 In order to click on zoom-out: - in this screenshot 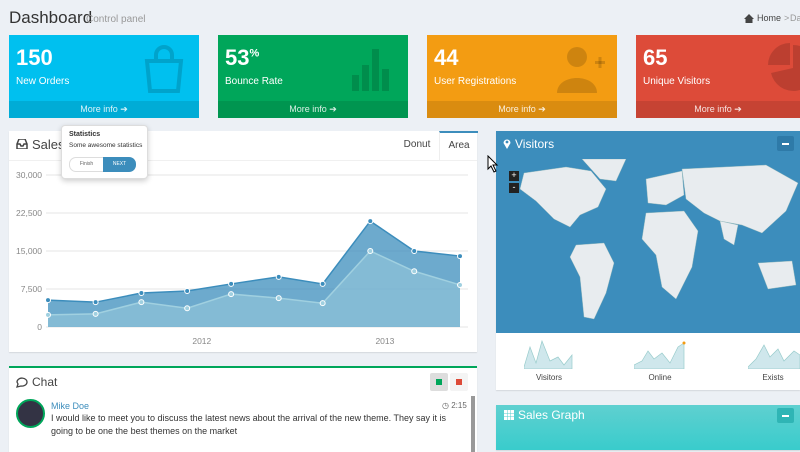, I will do `click(514, 188)`.